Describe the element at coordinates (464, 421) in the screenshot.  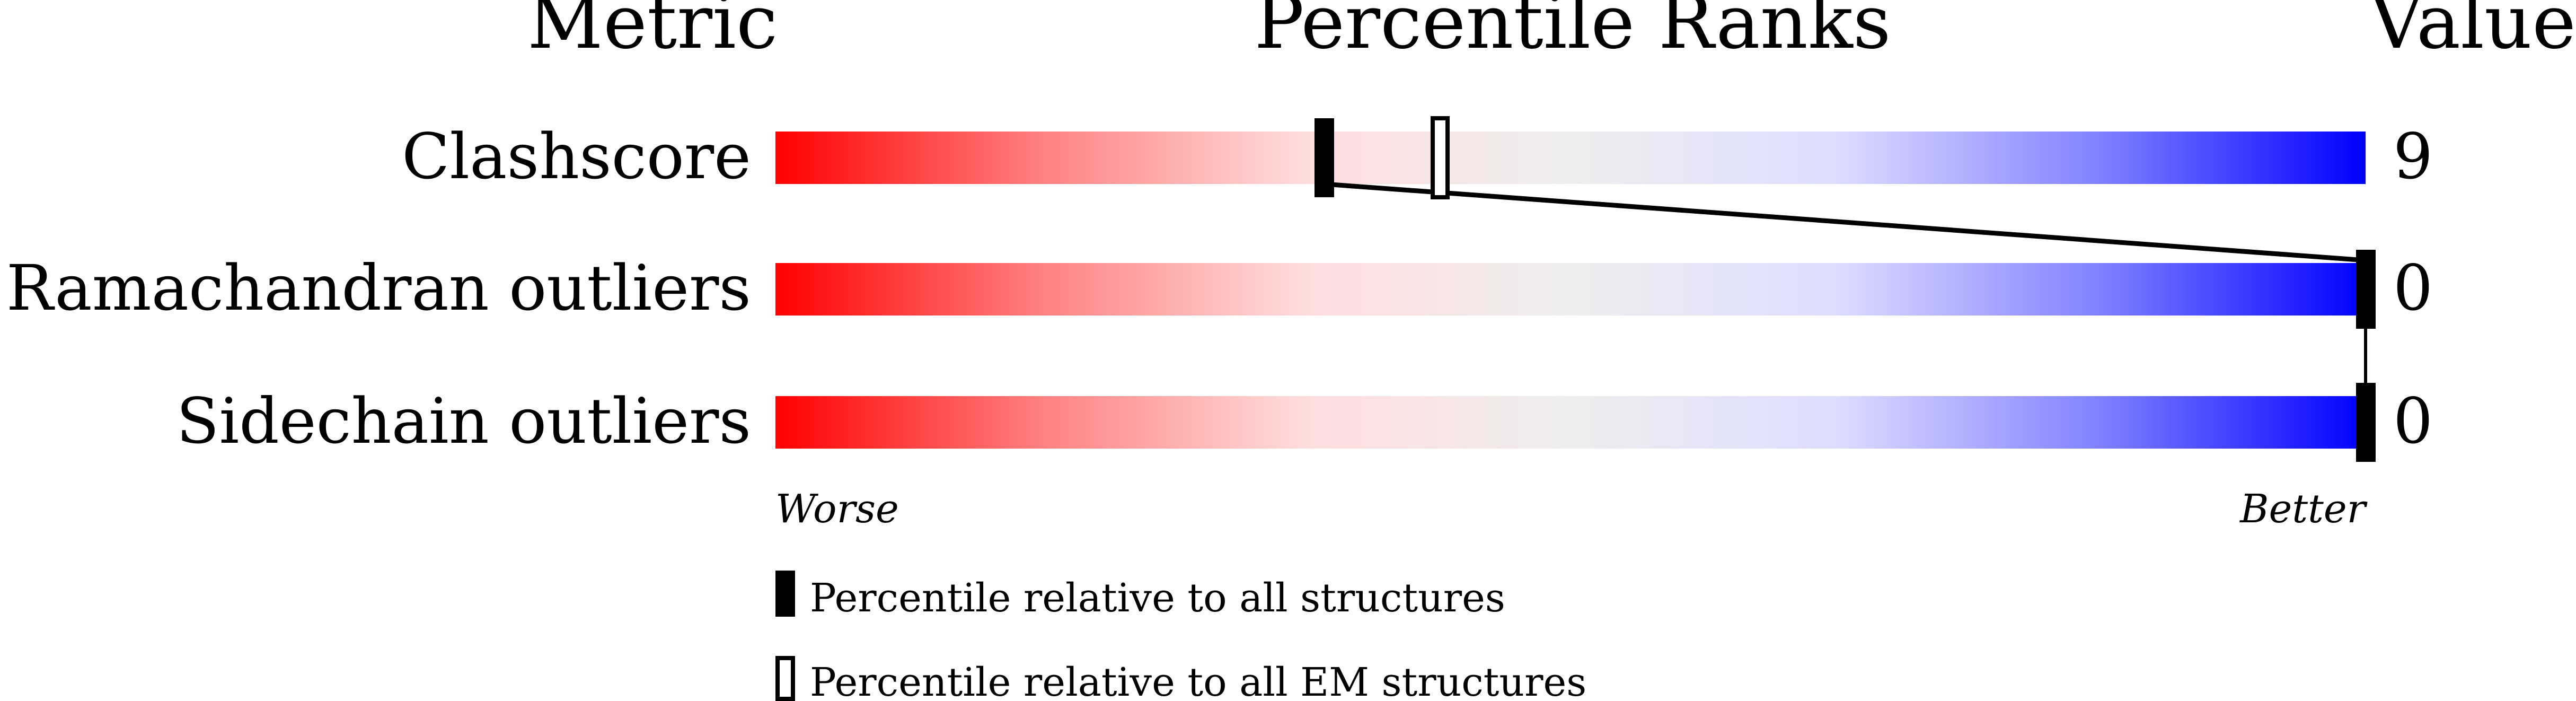
I see `metric-label: Sidechain outliers` at that location.